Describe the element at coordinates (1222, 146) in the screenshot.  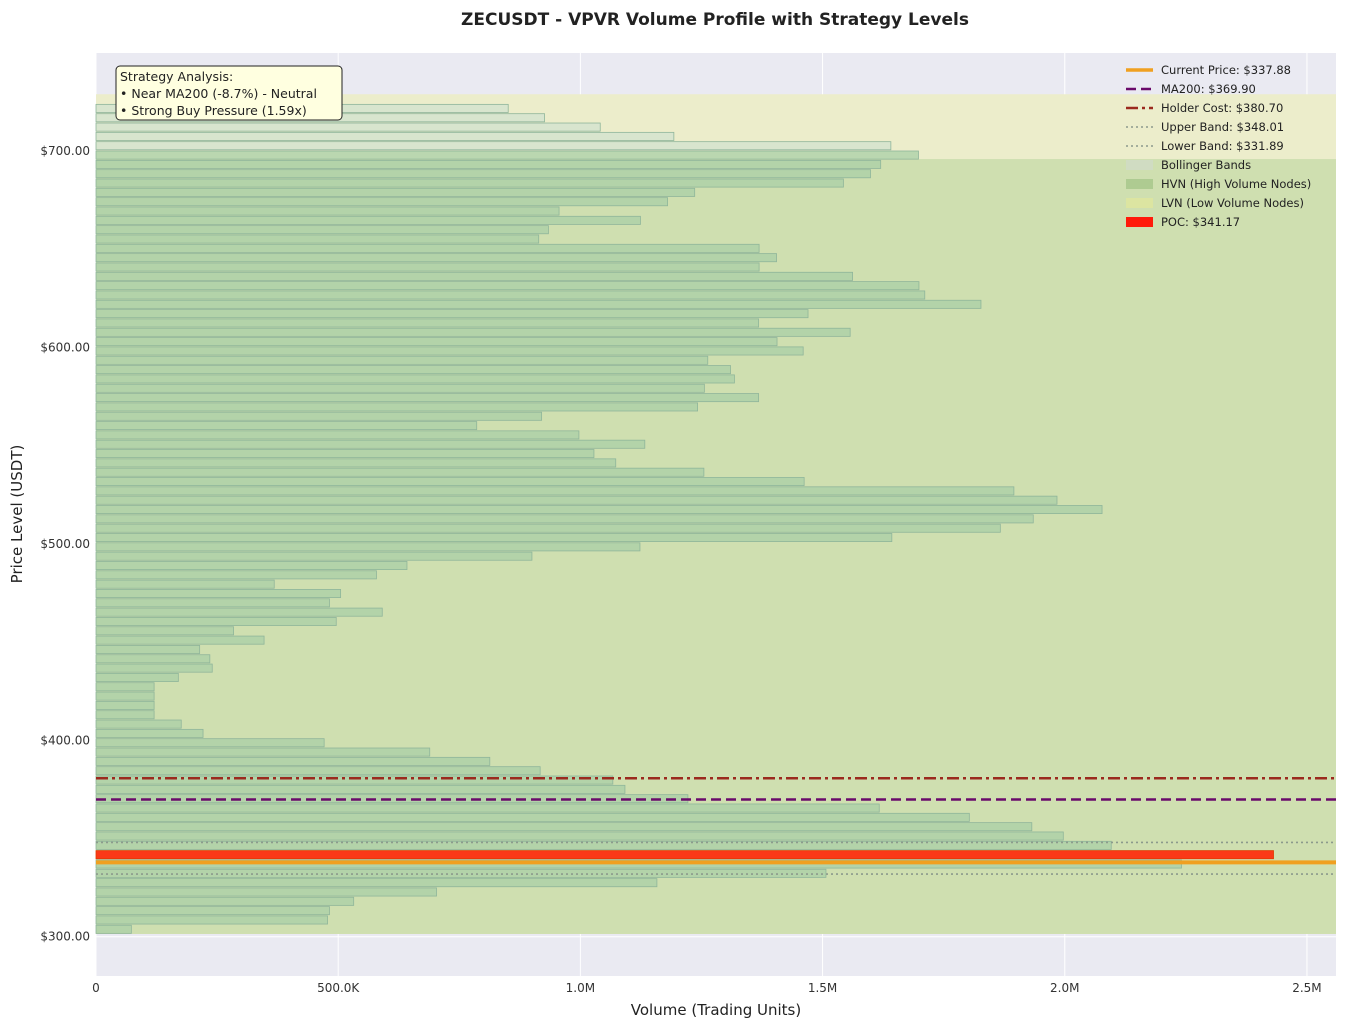
I see `legend-label: Lower Band: $331.89` at that location.